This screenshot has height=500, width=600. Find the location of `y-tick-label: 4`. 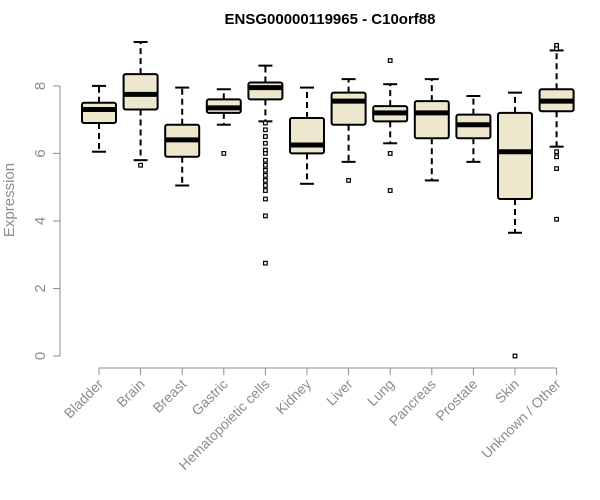

y-tick-label: 4 is located at coordinates (40, 221).